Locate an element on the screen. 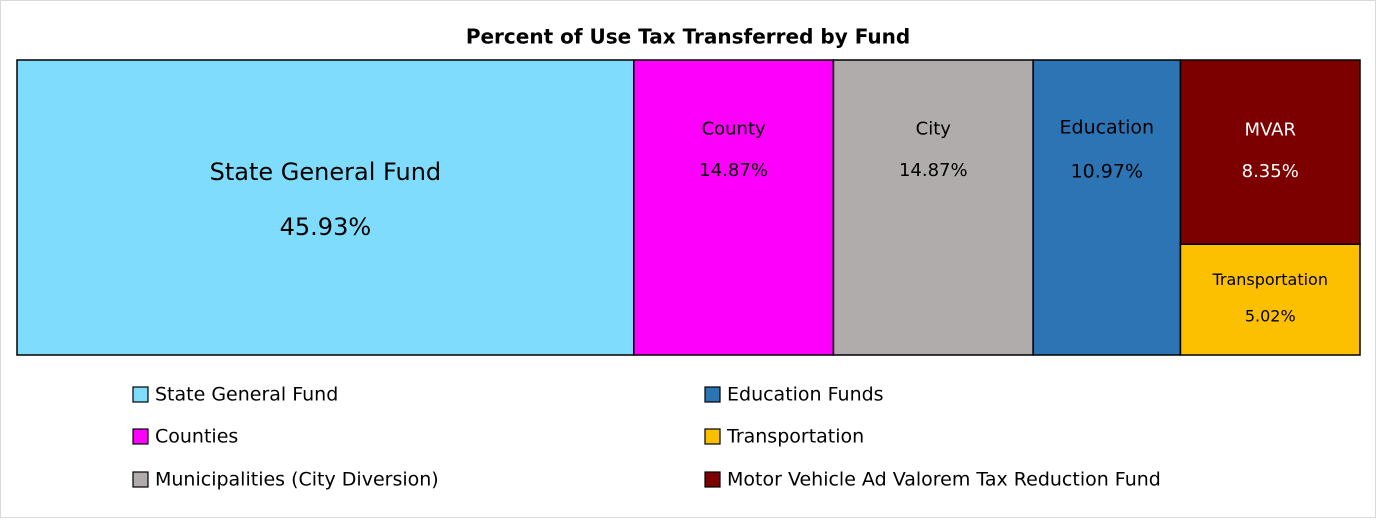 This screenshot has width=1376, height=522. legend-label: Education Funds is located at coordinates (805, 395).